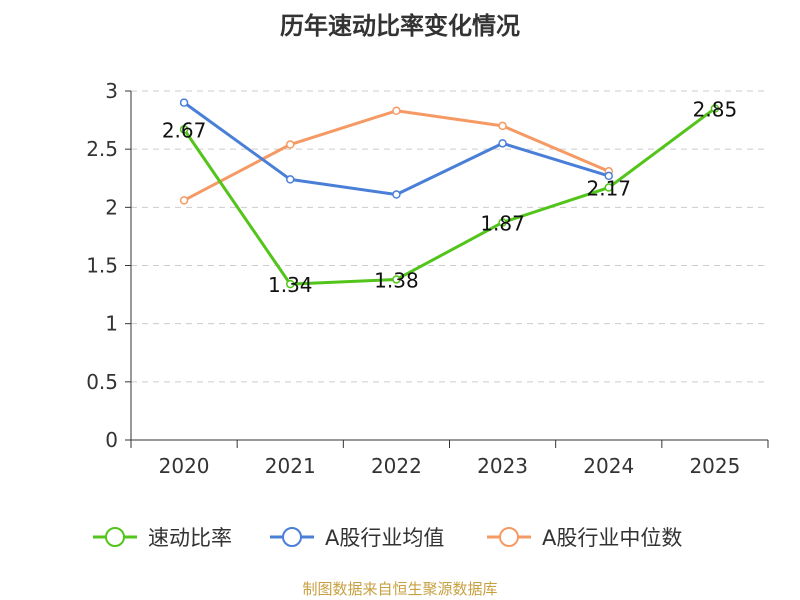 The width and height of the screenshot is (800, 600). Describe the element at coordinates (111, 207) in the screenshot. I see `y-tick-label: 2` at that location.